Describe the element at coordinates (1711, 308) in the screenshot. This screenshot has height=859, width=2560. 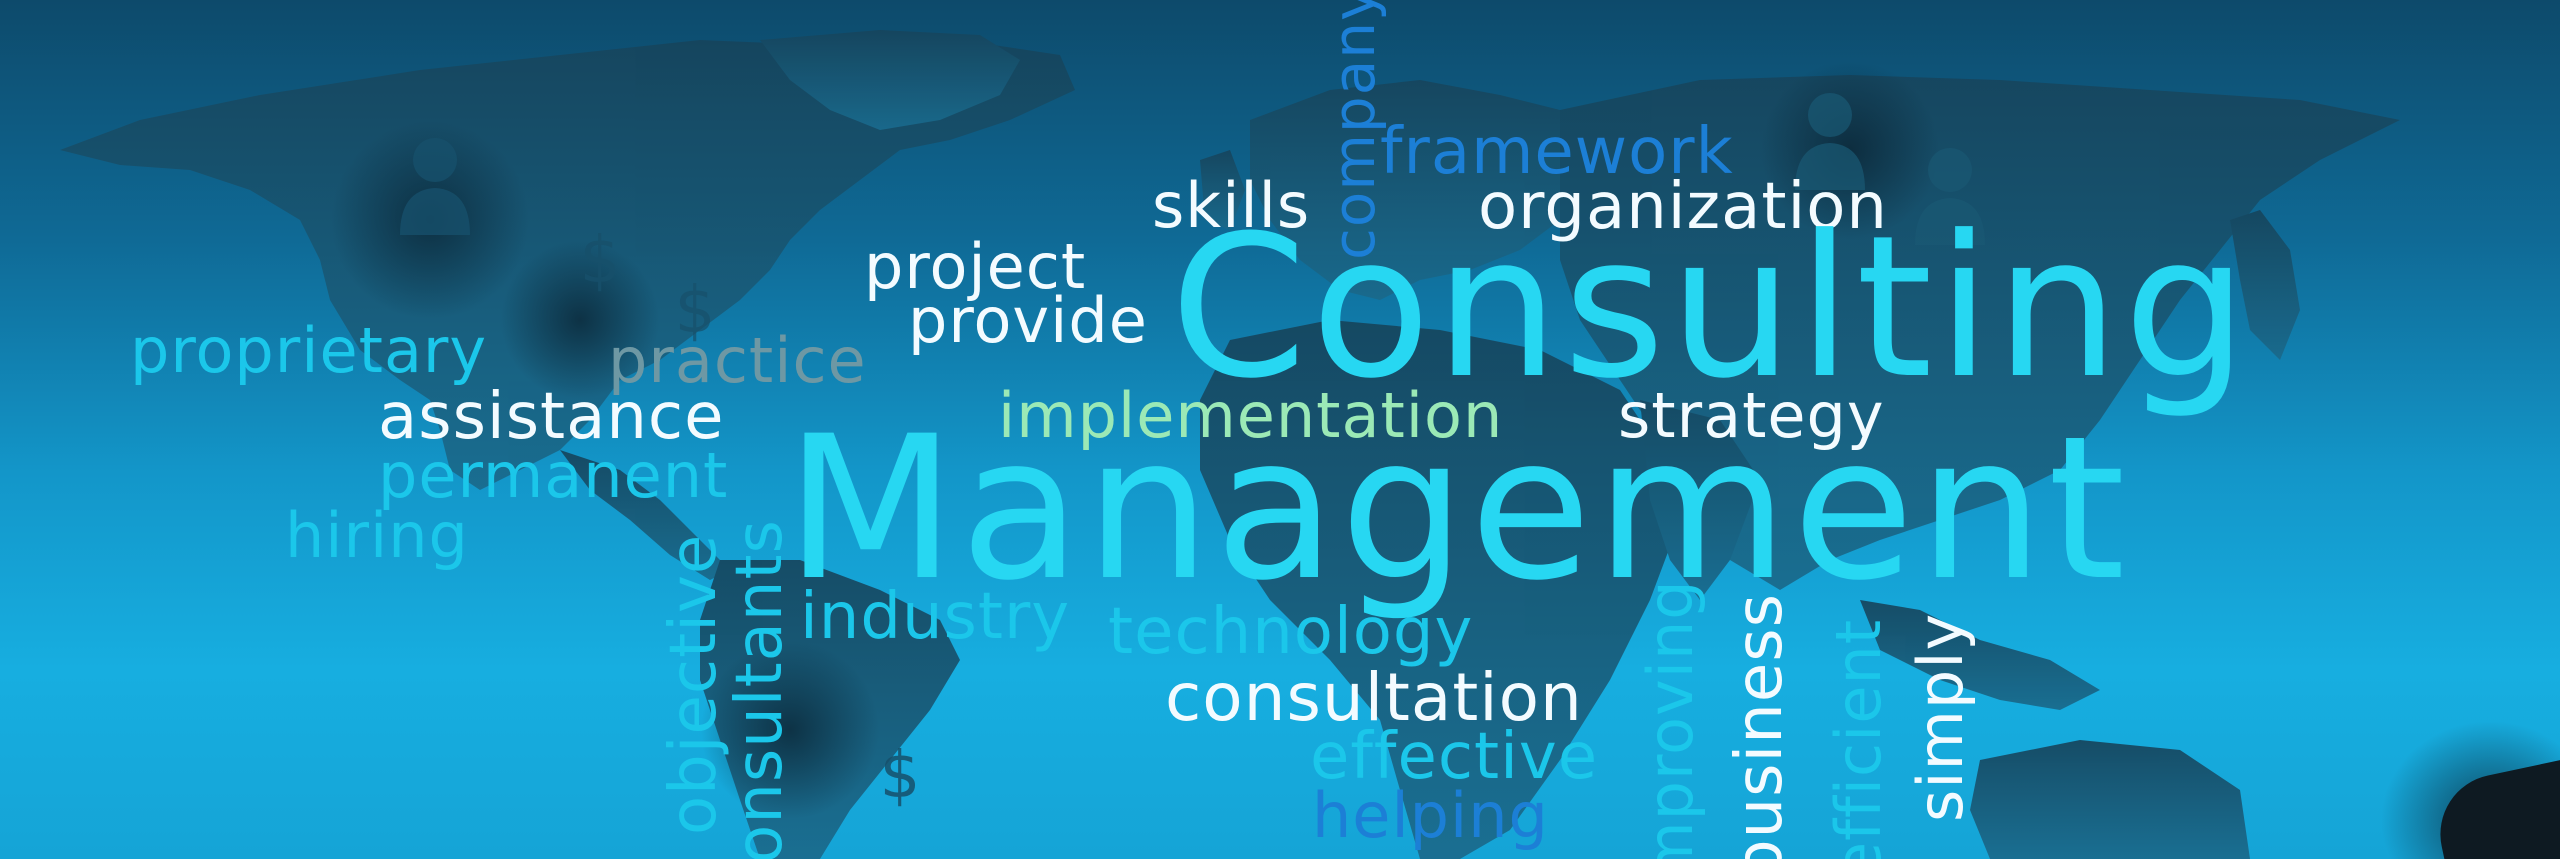
I see `word-consulting: Consulting` at that location.